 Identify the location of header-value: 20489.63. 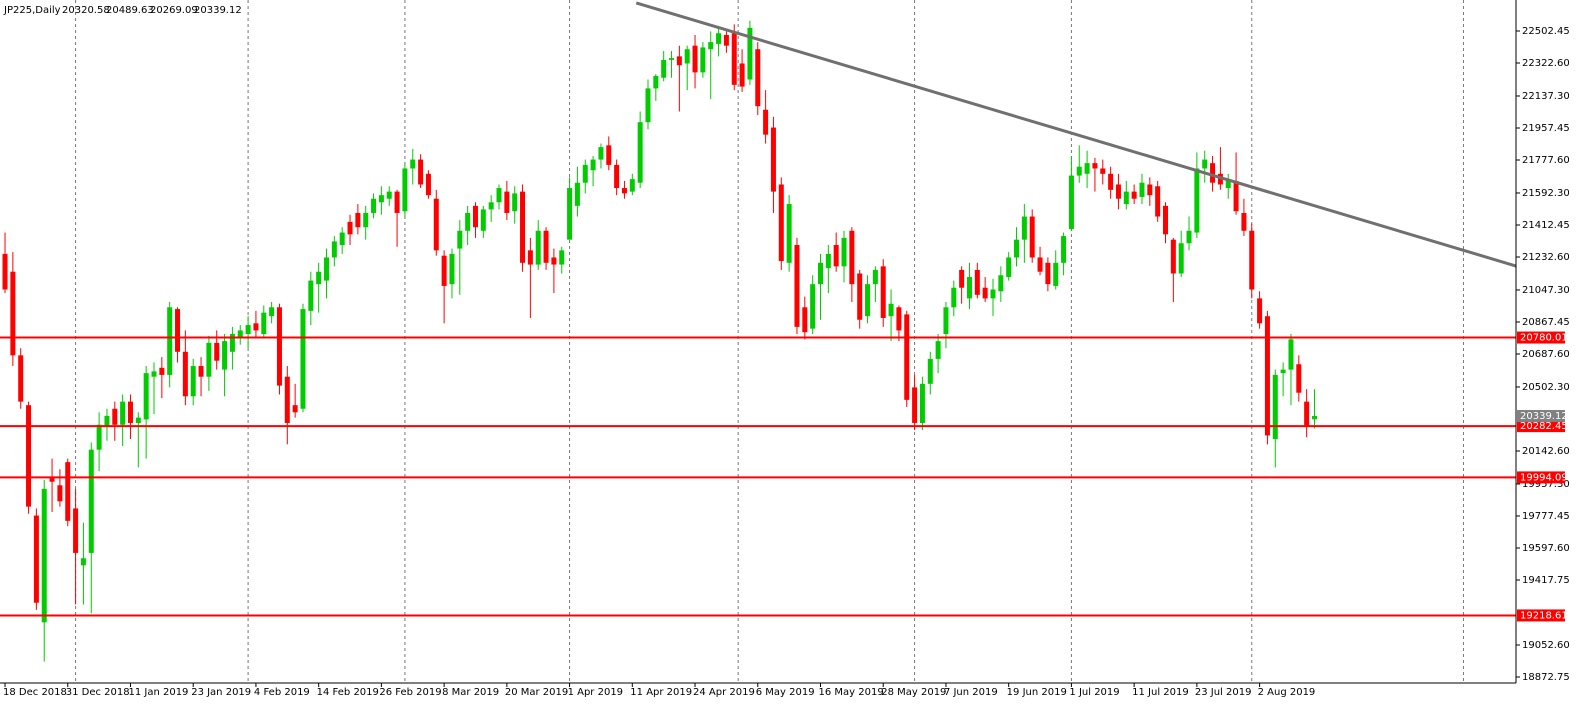
(130, 10).